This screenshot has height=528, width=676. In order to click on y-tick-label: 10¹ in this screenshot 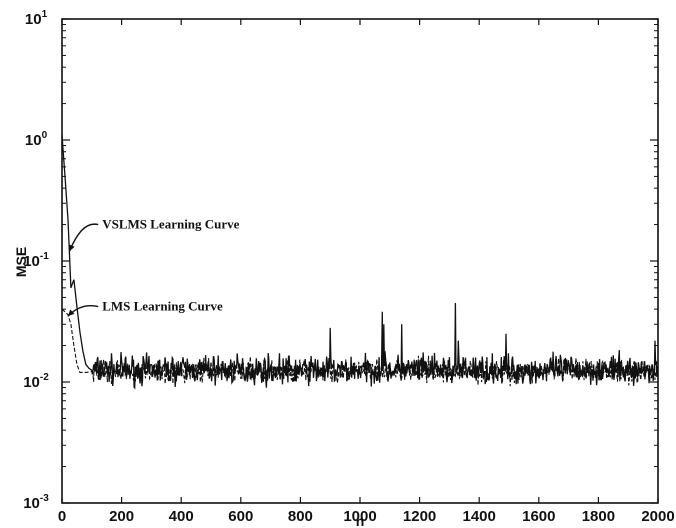, I will do `click(36, 18)`.